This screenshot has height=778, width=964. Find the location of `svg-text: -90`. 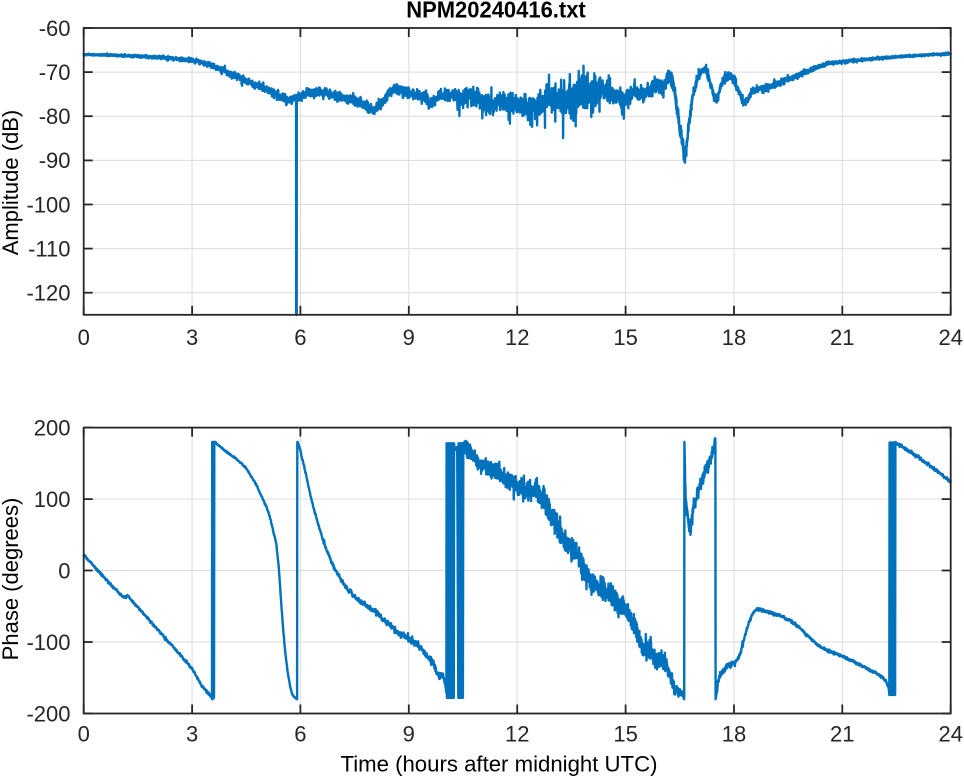

svg-text: -90 is located at coordinates (55, 160).